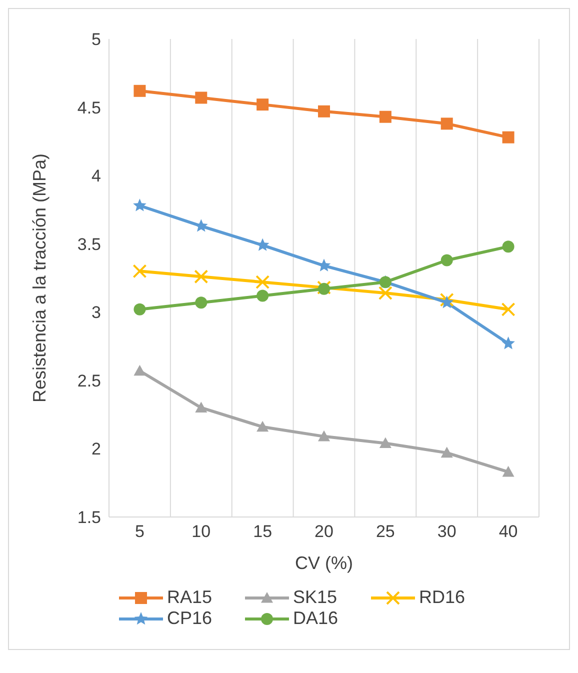 The height and width of the screenshot is (673, 578). Describe the element at coordinates (316, 618) in the screenshot. I see `legend-label: DA16` at that location.